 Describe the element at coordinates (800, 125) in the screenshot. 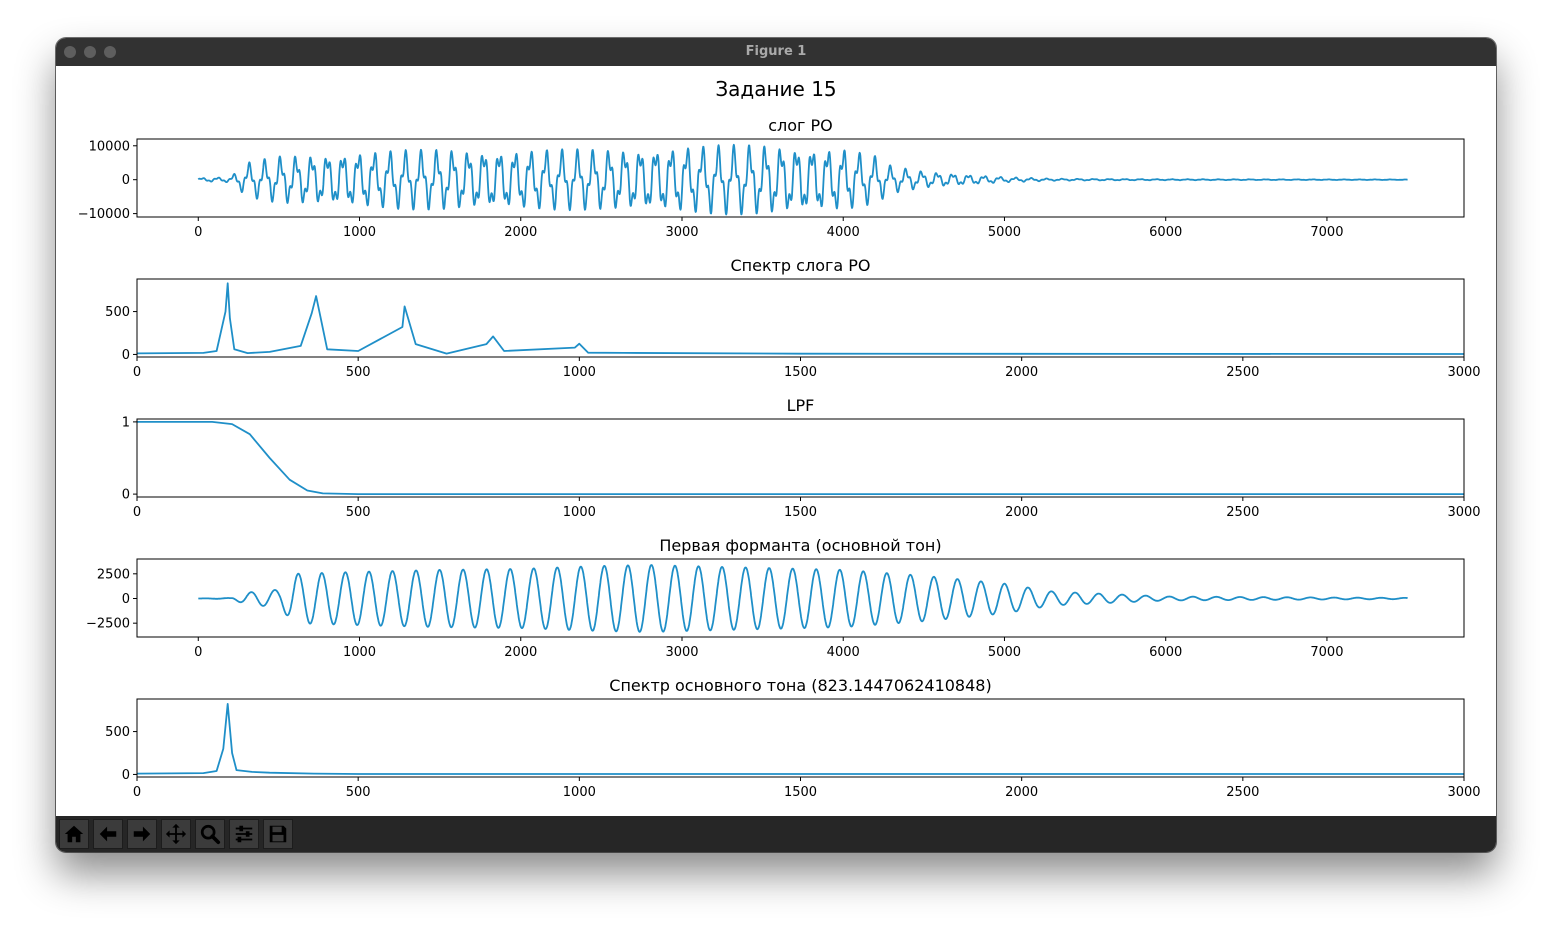

I see `subplot-title: слог РО` at that location.